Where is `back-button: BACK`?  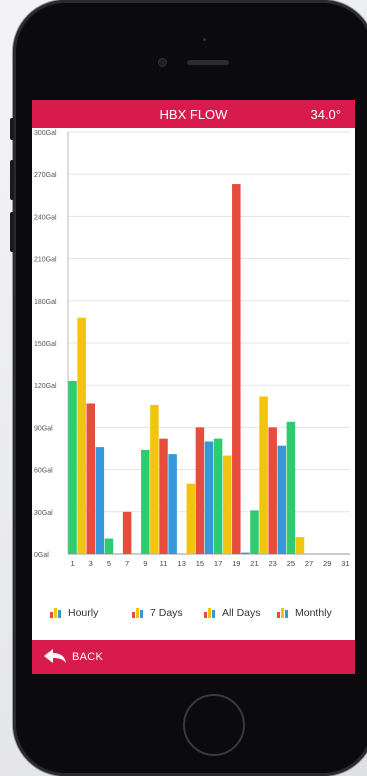
back-button: BACK is located at coordinates (72, 657).